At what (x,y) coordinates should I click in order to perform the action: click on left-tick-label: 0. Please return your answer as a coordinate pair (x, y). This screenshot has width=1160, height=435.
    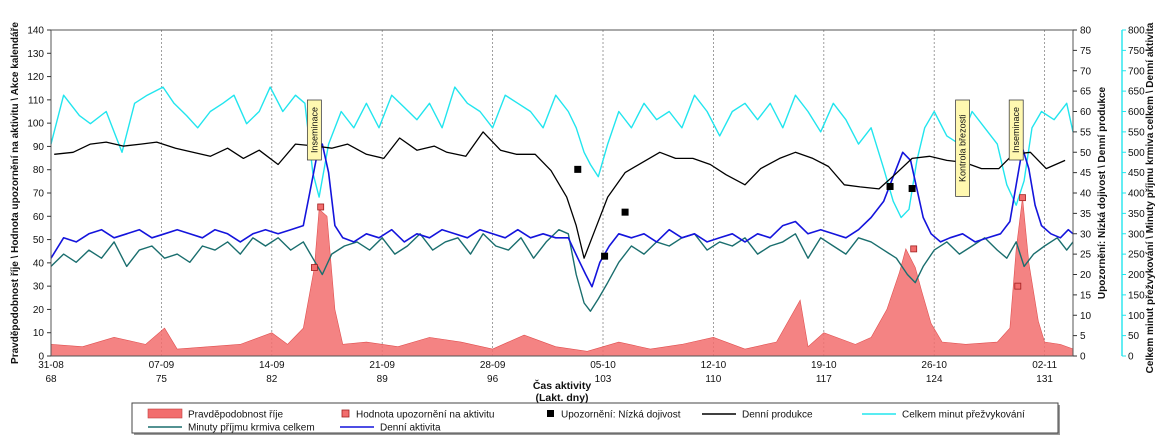
    Looking at the image, I should click on (41, 357).